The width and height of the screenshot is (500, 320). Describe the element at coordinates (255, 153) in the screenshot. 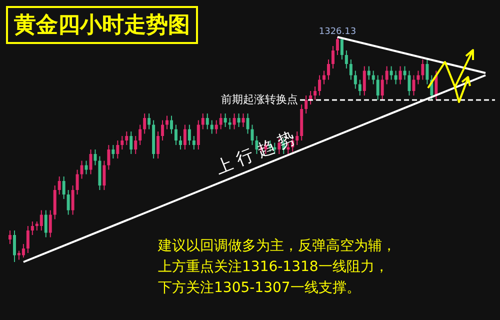

I see `annotation: 上 行 趋 势` at that location.